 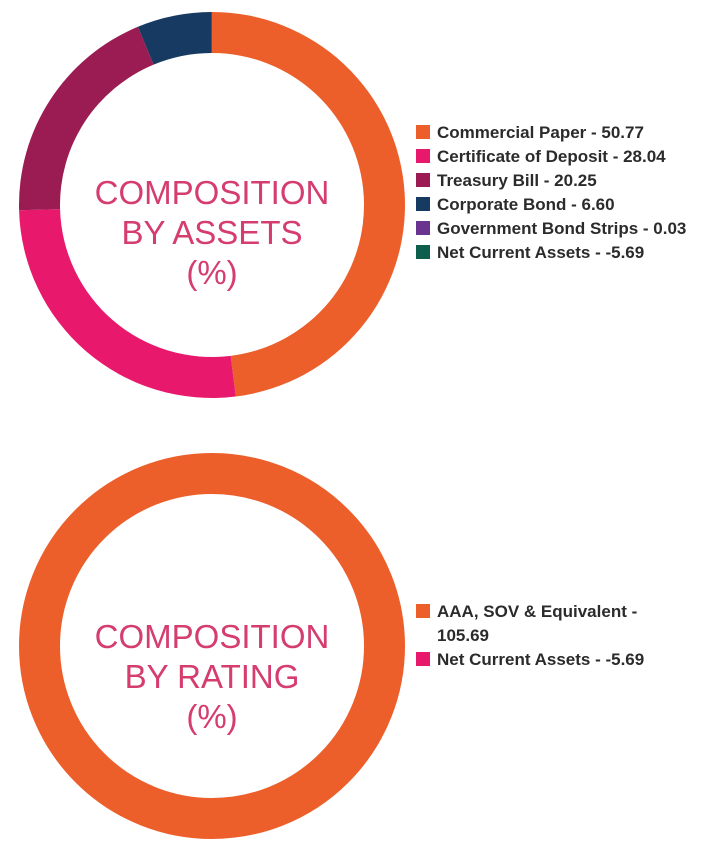 I want to click on assets-legend-item-net-current-assets: Net Current Assets - -5.69, so click(x=569, y=253).